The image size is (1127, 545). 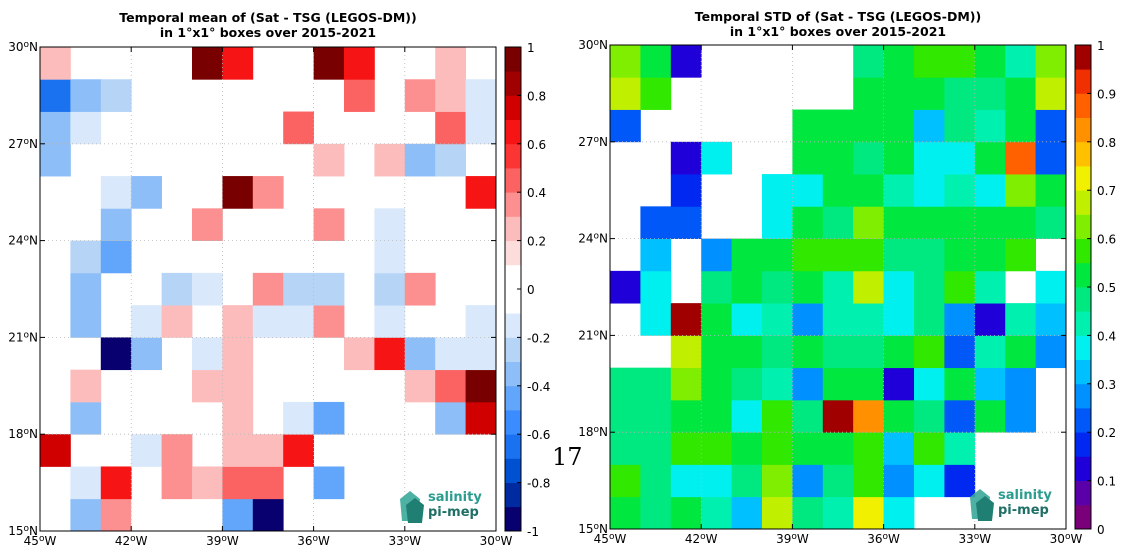 I want to click on x-tick-label: 45oW, so click(x=40, y=539).